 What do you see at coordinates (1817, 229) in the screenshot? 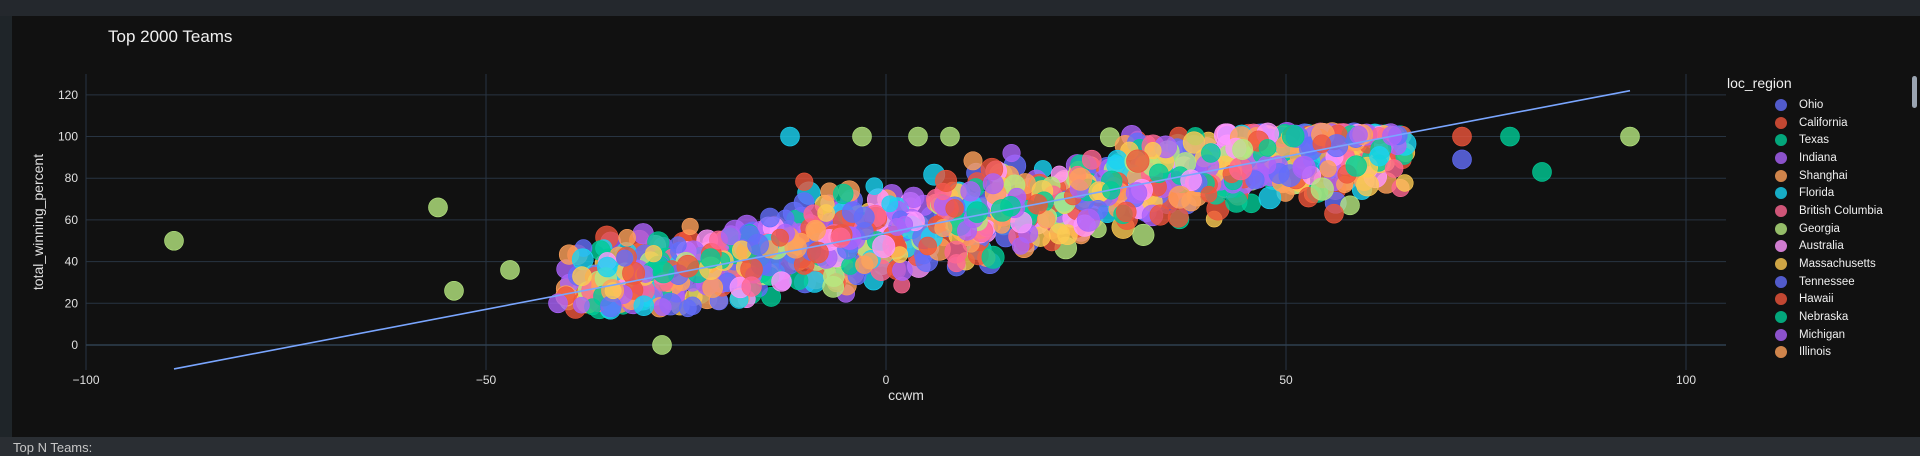
I see `legend-item: Georgia` at bounding box center [1817, 229].